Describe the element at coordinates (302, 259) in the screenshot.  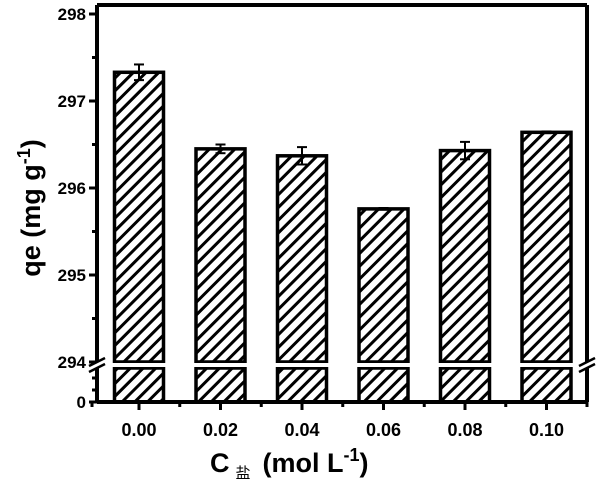
I see `bar-upper-0.04` at that location.